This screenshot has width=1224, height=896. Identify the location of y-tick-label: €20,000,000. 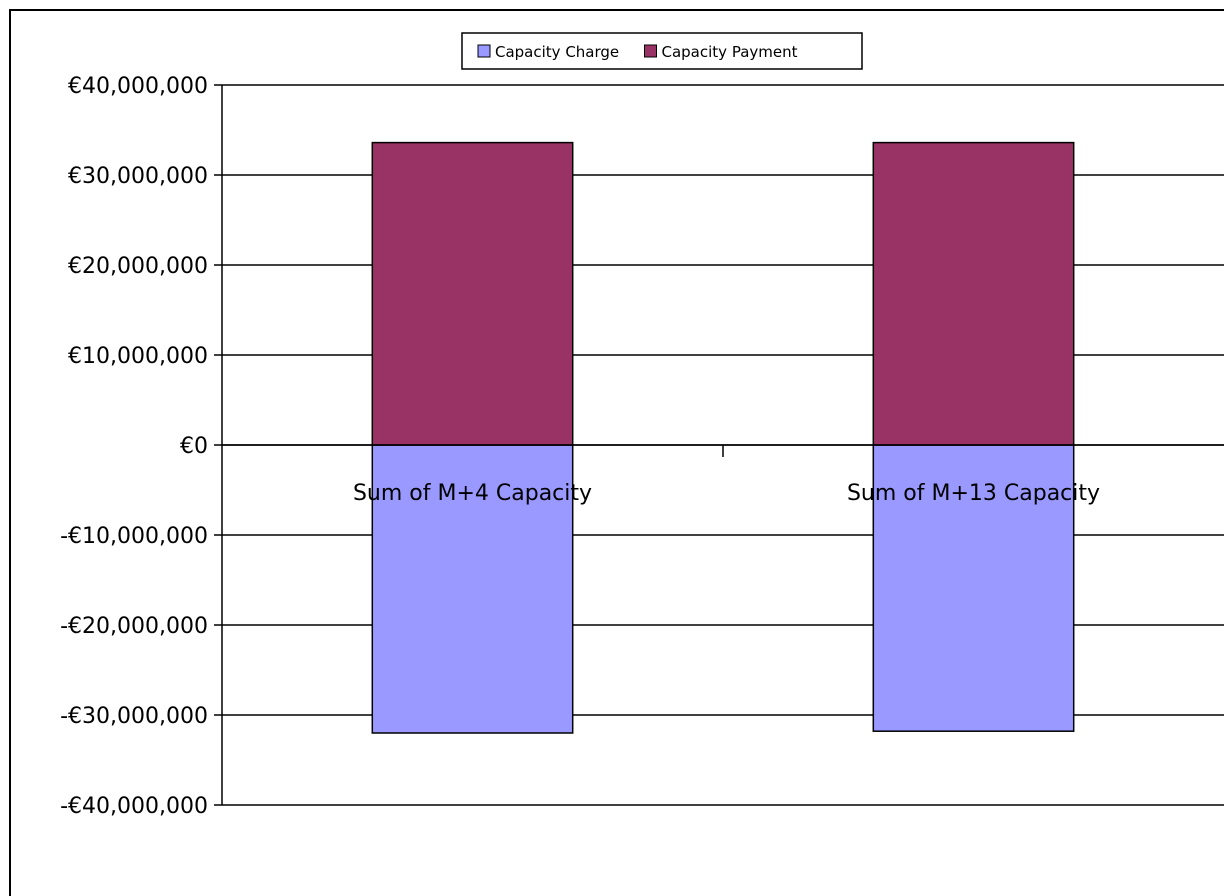
(138, 266).